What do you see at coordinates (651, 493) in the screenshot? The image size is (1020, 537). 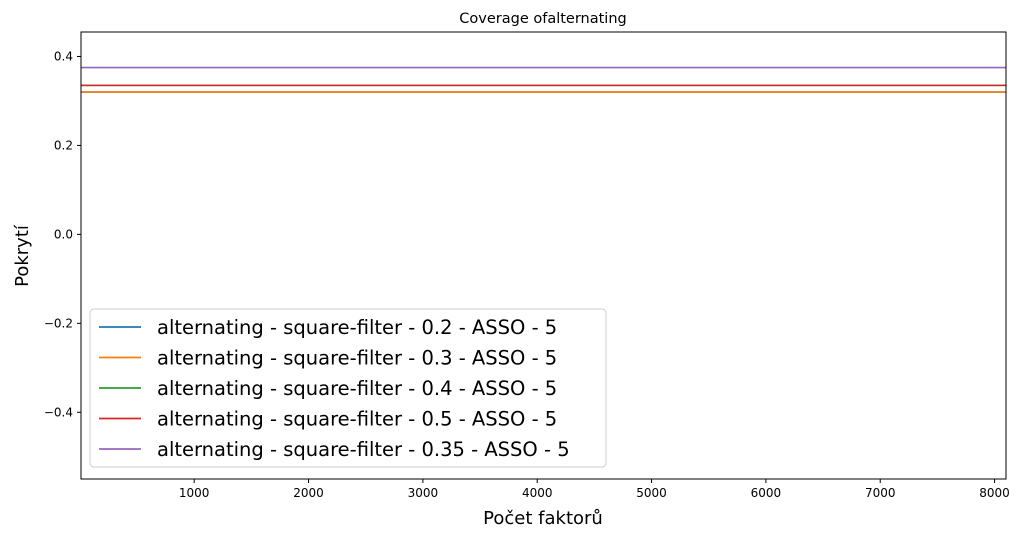 I see `x-tick-label: 5000` at bounding box center [651, 493].